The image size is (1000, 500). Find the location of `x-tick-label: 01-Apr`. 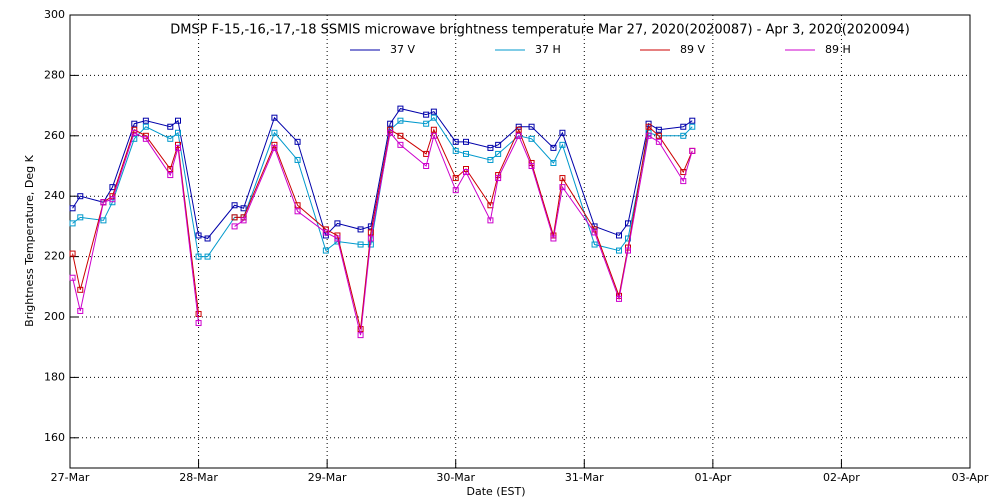

x-tick-label: 01-Apr is located at coordinates (712, 477).